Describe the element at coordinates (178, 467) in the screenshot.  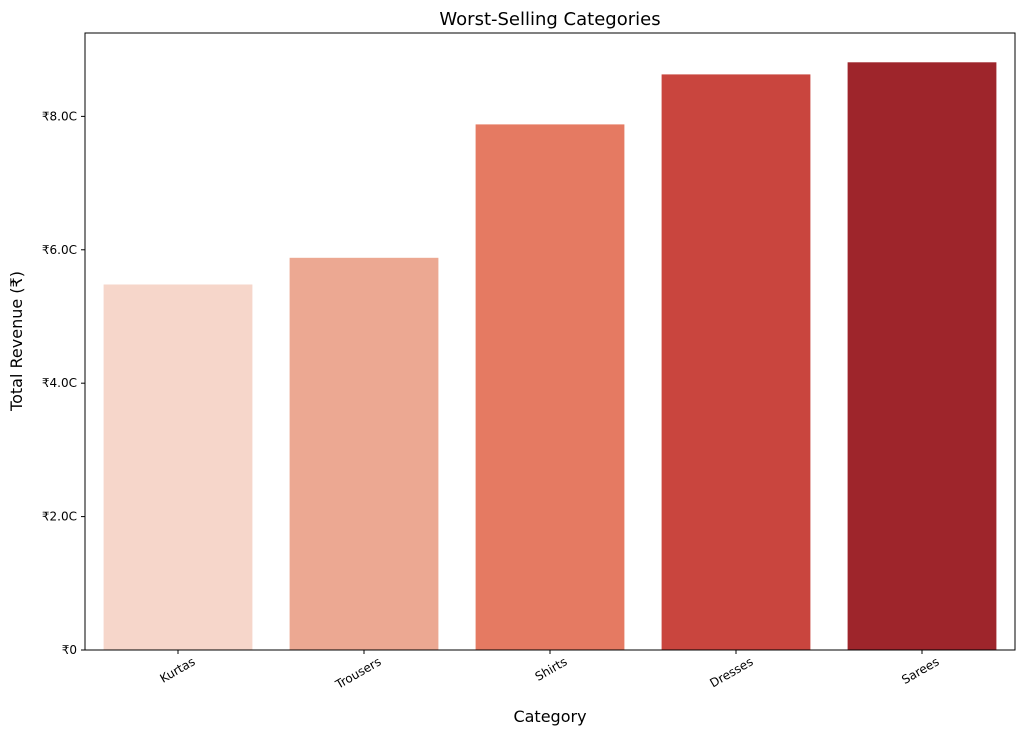
I see `bar-kurtas` at that location.